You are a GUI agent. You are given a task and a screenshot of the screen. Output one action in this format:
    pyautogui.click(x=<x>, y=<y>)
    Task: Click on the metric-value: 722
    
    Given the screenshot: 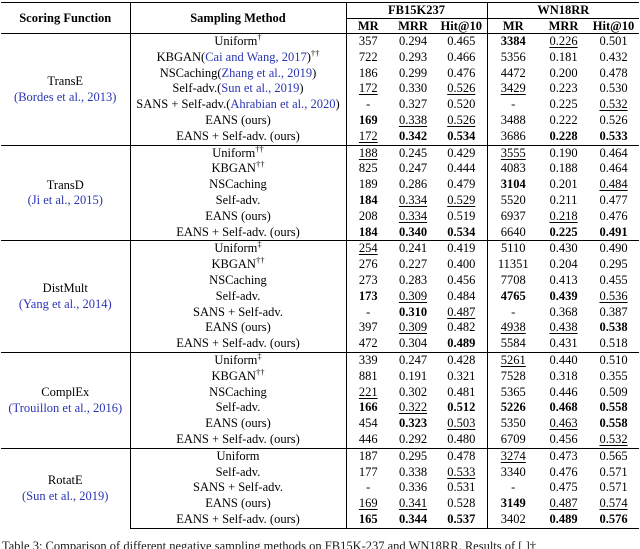 What is the action you would take?
    pyautogui.click(x=367, y=57)
    